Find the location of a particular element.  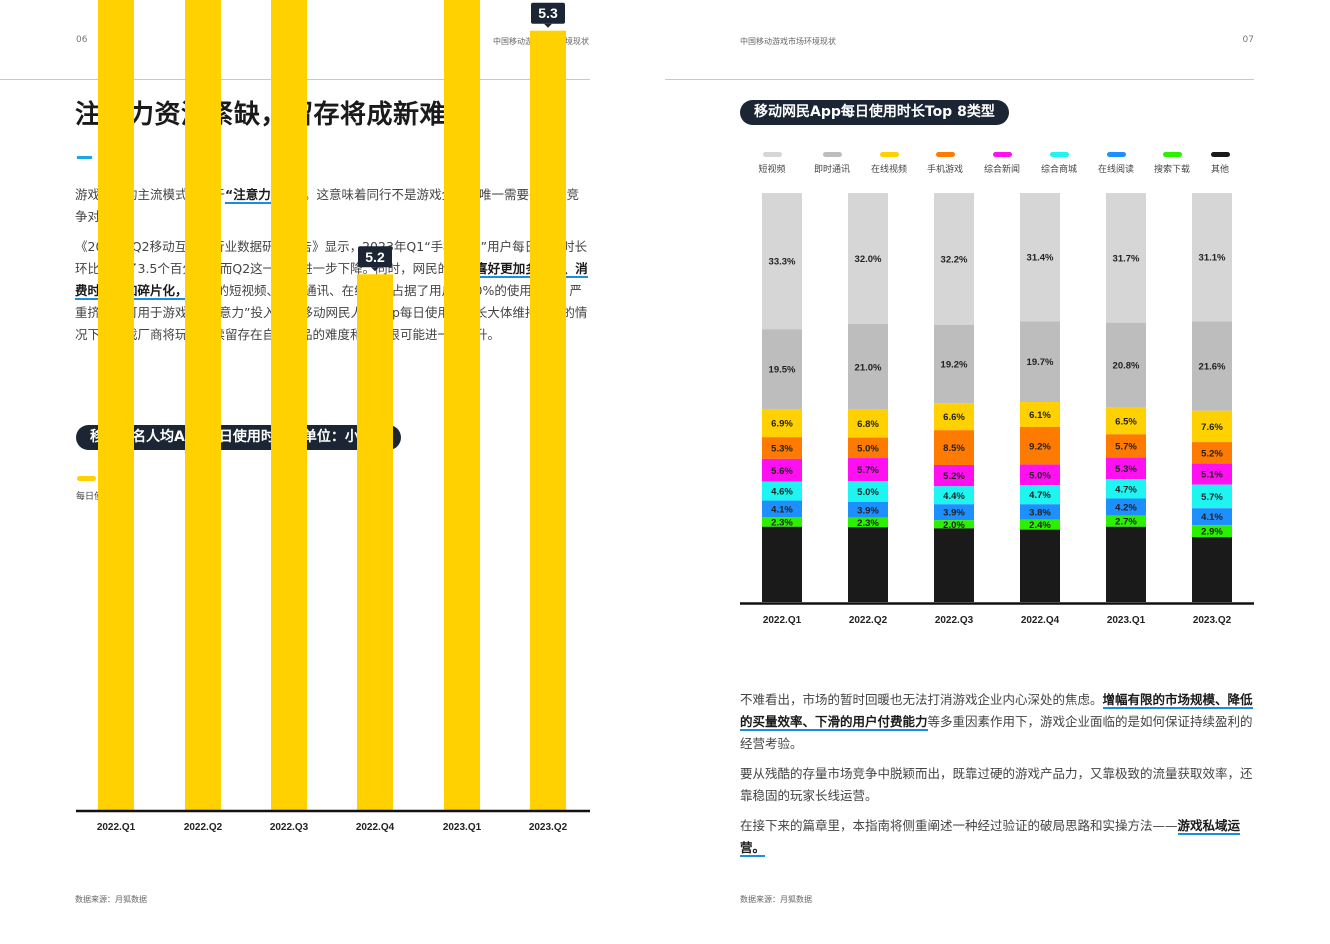

bar-2022.Q3 is located at coordinates (289, 405).